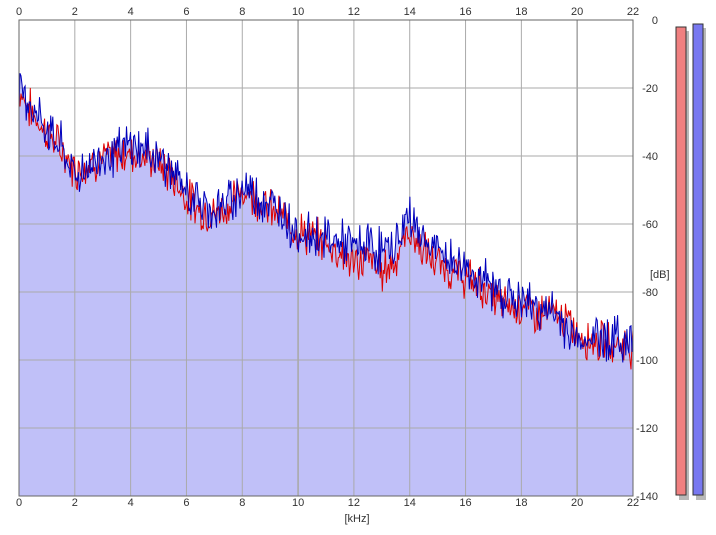 Image resolution: width=716 pixels, height=535 pixels. Describe the element at coordinates (647, 497) in the screenshot. I see `y-tick-label: -140` at that location.